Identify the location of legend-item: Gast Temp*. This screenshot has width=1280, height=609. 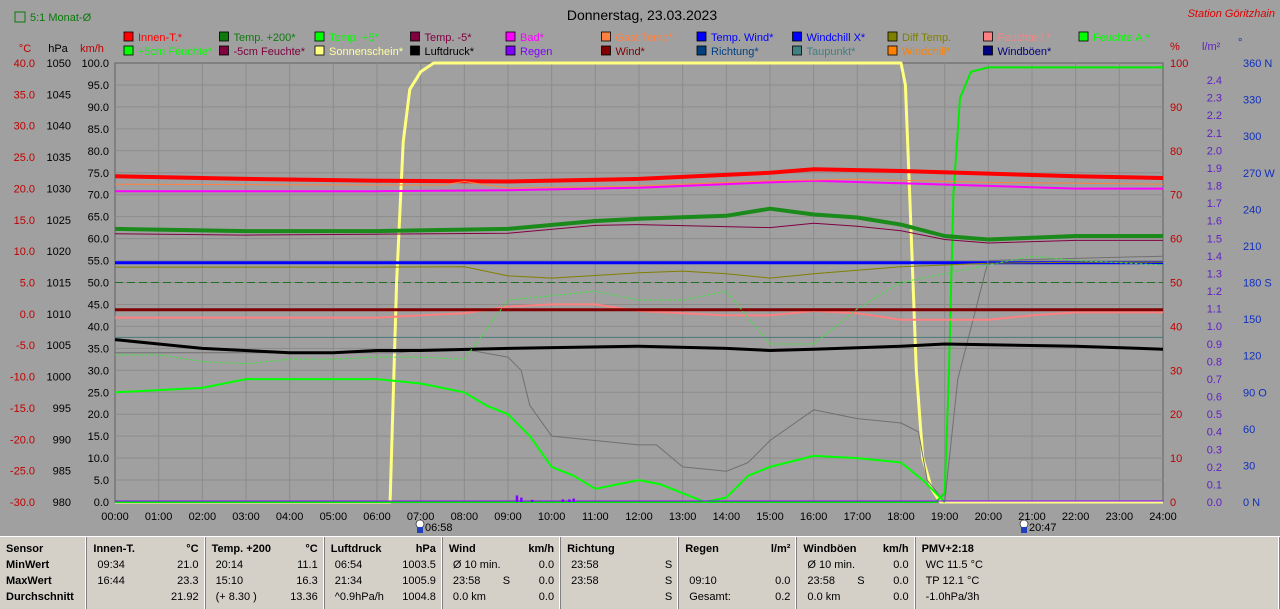
(637, 37).